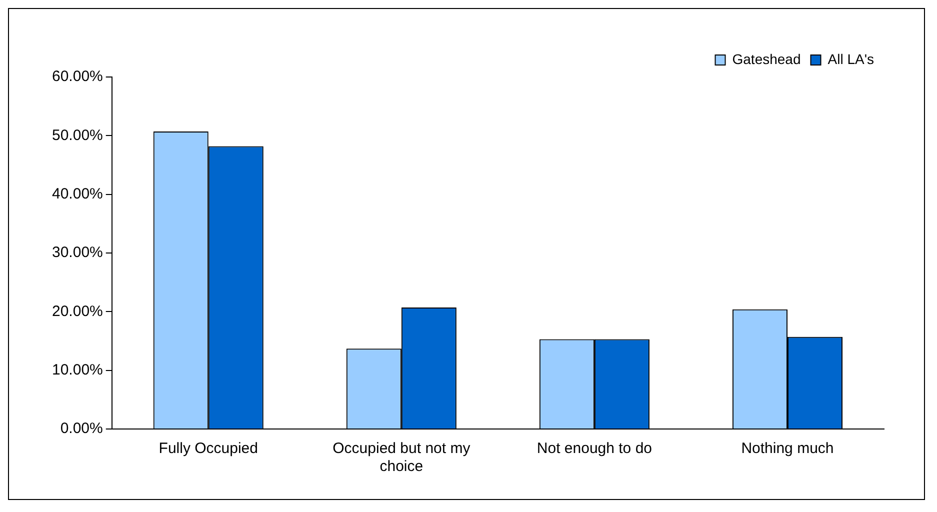 The image size is (937, 512). What do you see at coordinates (77, 253) in the screenshot?
I see `y-tick-label: 30.00%` at bounding box center [77, 253].